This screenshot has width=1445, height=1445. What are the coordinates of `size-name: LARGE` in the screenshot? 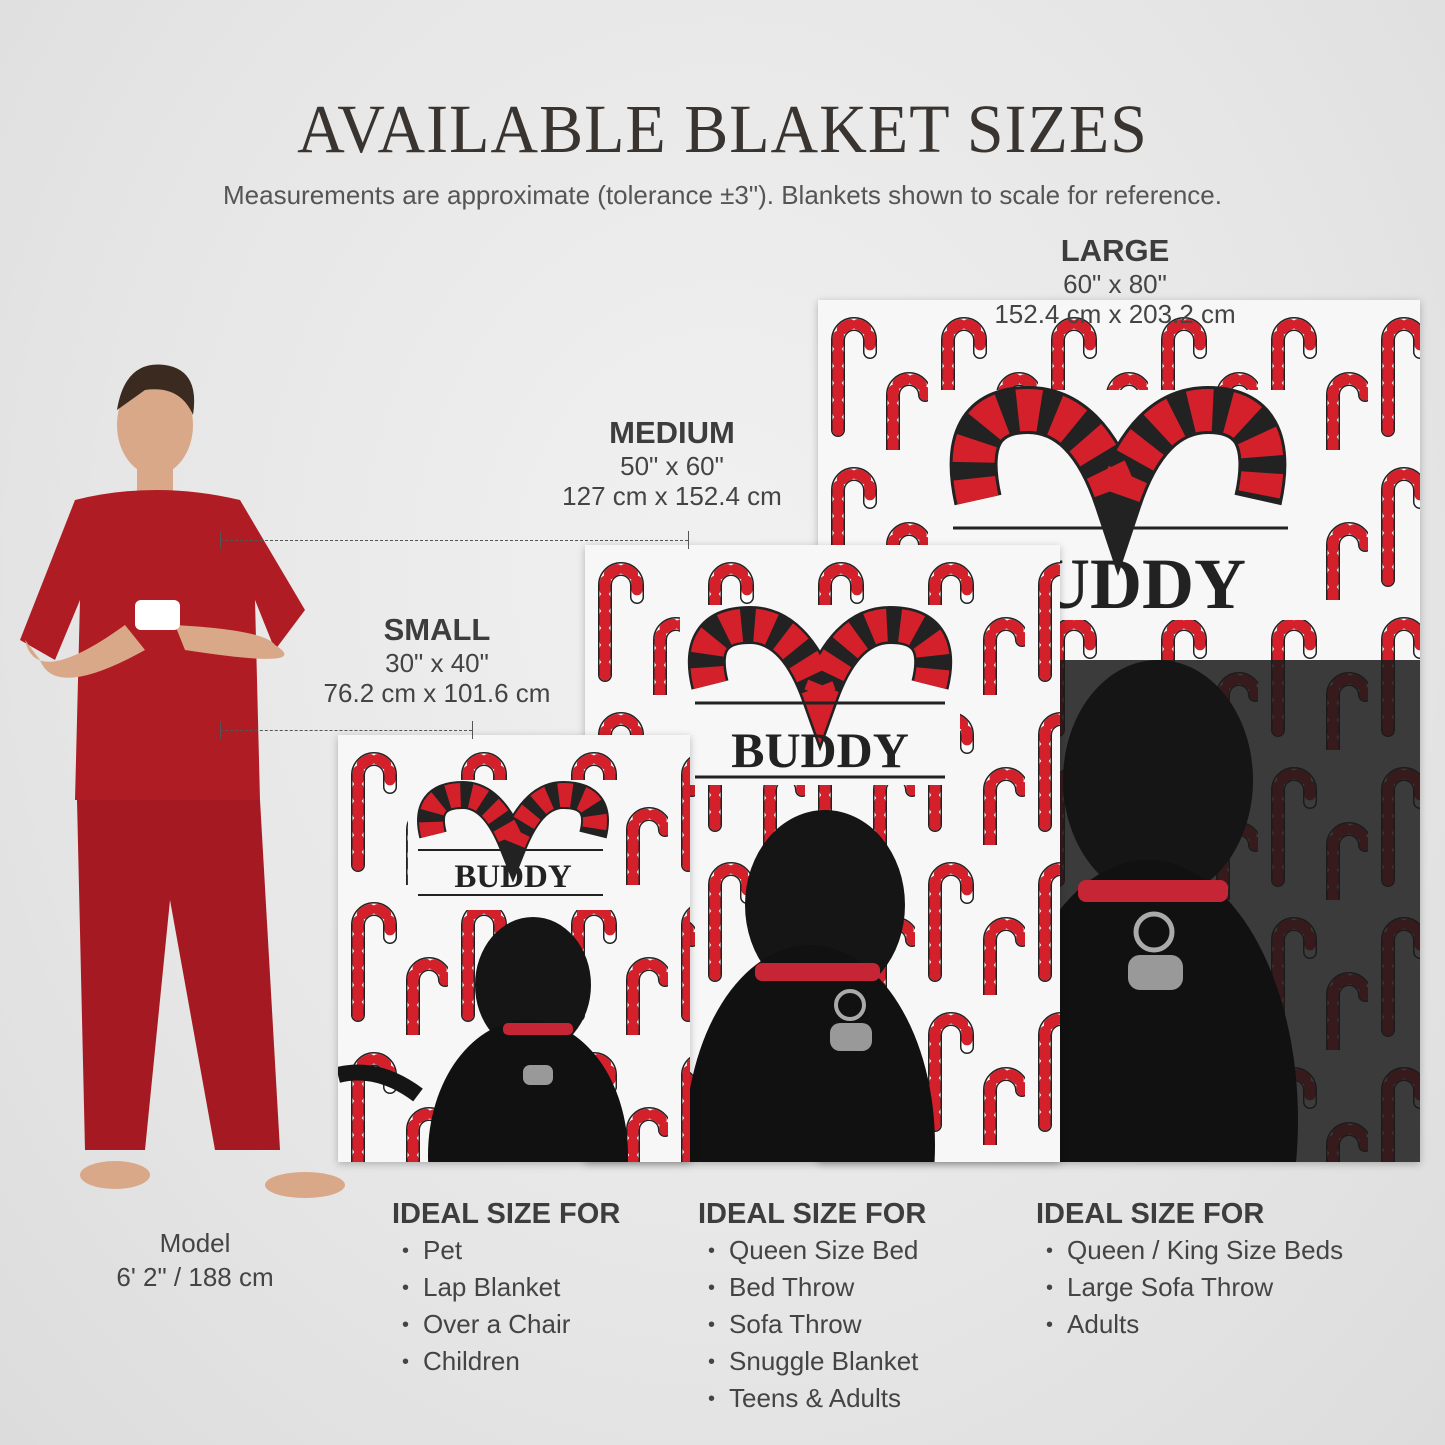 It's located at (1115, 250).